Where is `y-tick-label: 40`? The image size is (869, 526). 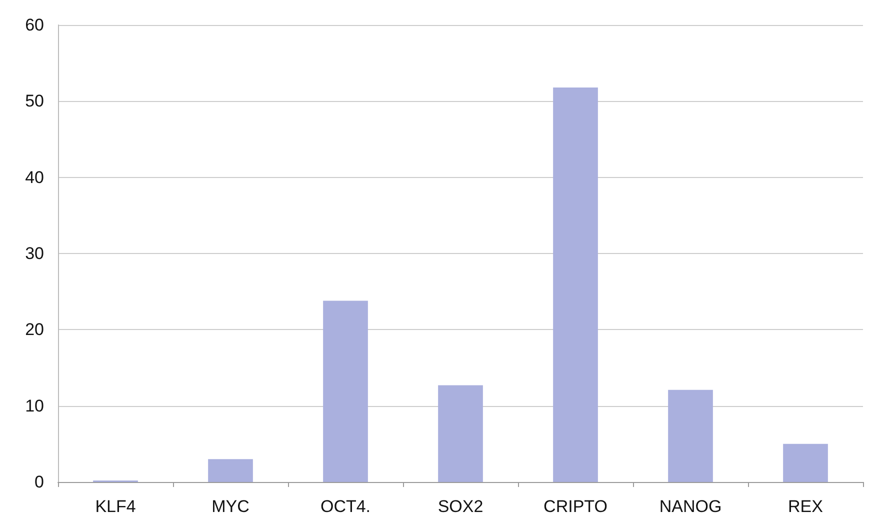
y-tick-label: 40 is located at coordinates (34, 177).